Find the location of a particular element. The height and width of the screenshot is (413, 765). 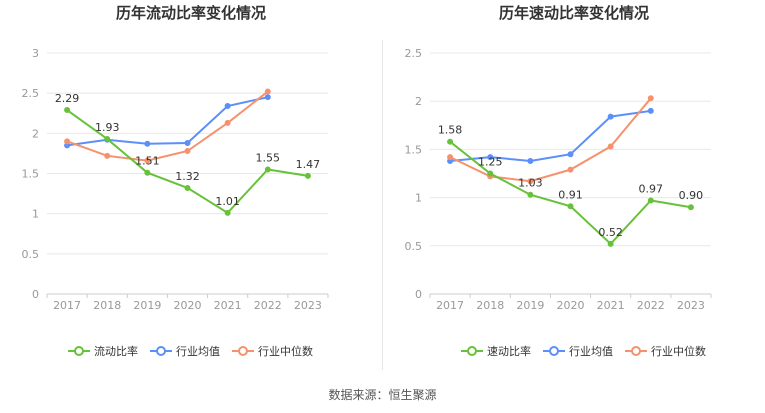

data-label: 0.91 is located at coordinates (570, 194).